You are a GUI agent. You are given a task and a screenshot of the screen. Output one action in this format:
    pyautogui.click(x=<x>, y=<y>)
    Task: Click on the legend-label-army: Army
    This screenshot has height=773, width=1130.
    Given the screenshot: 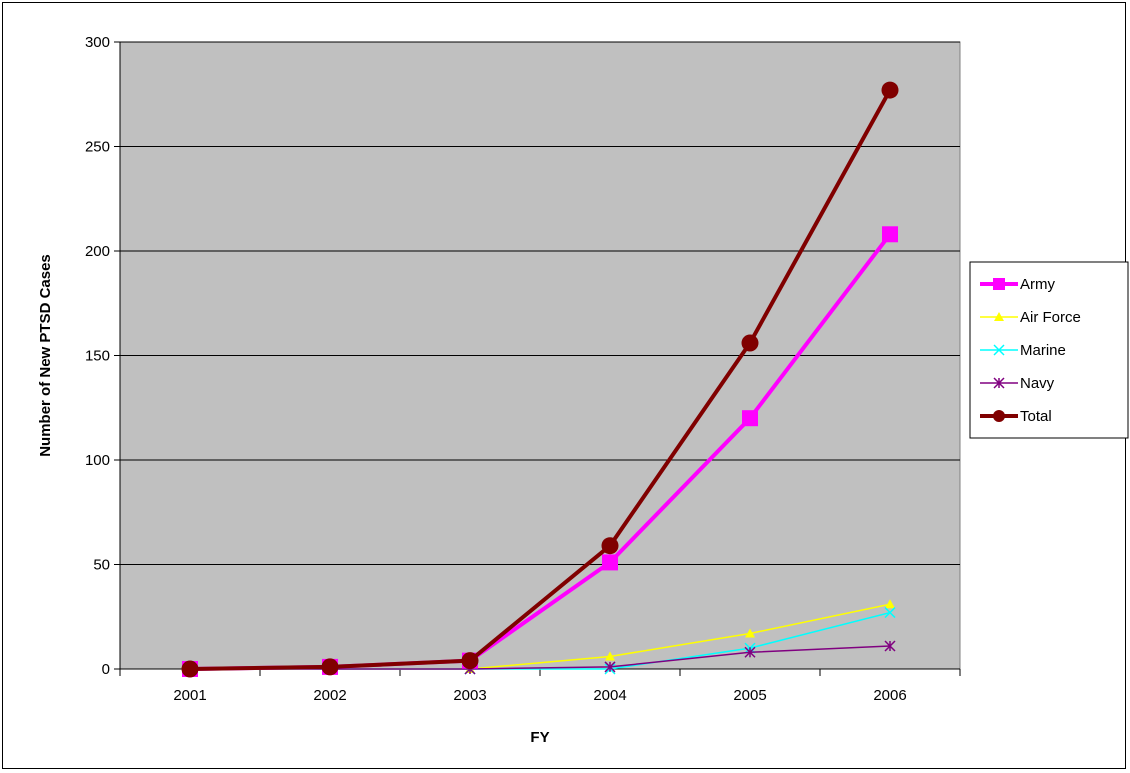 What is the action you would take?
    pyautogui.click(x=1037, y=284)
    